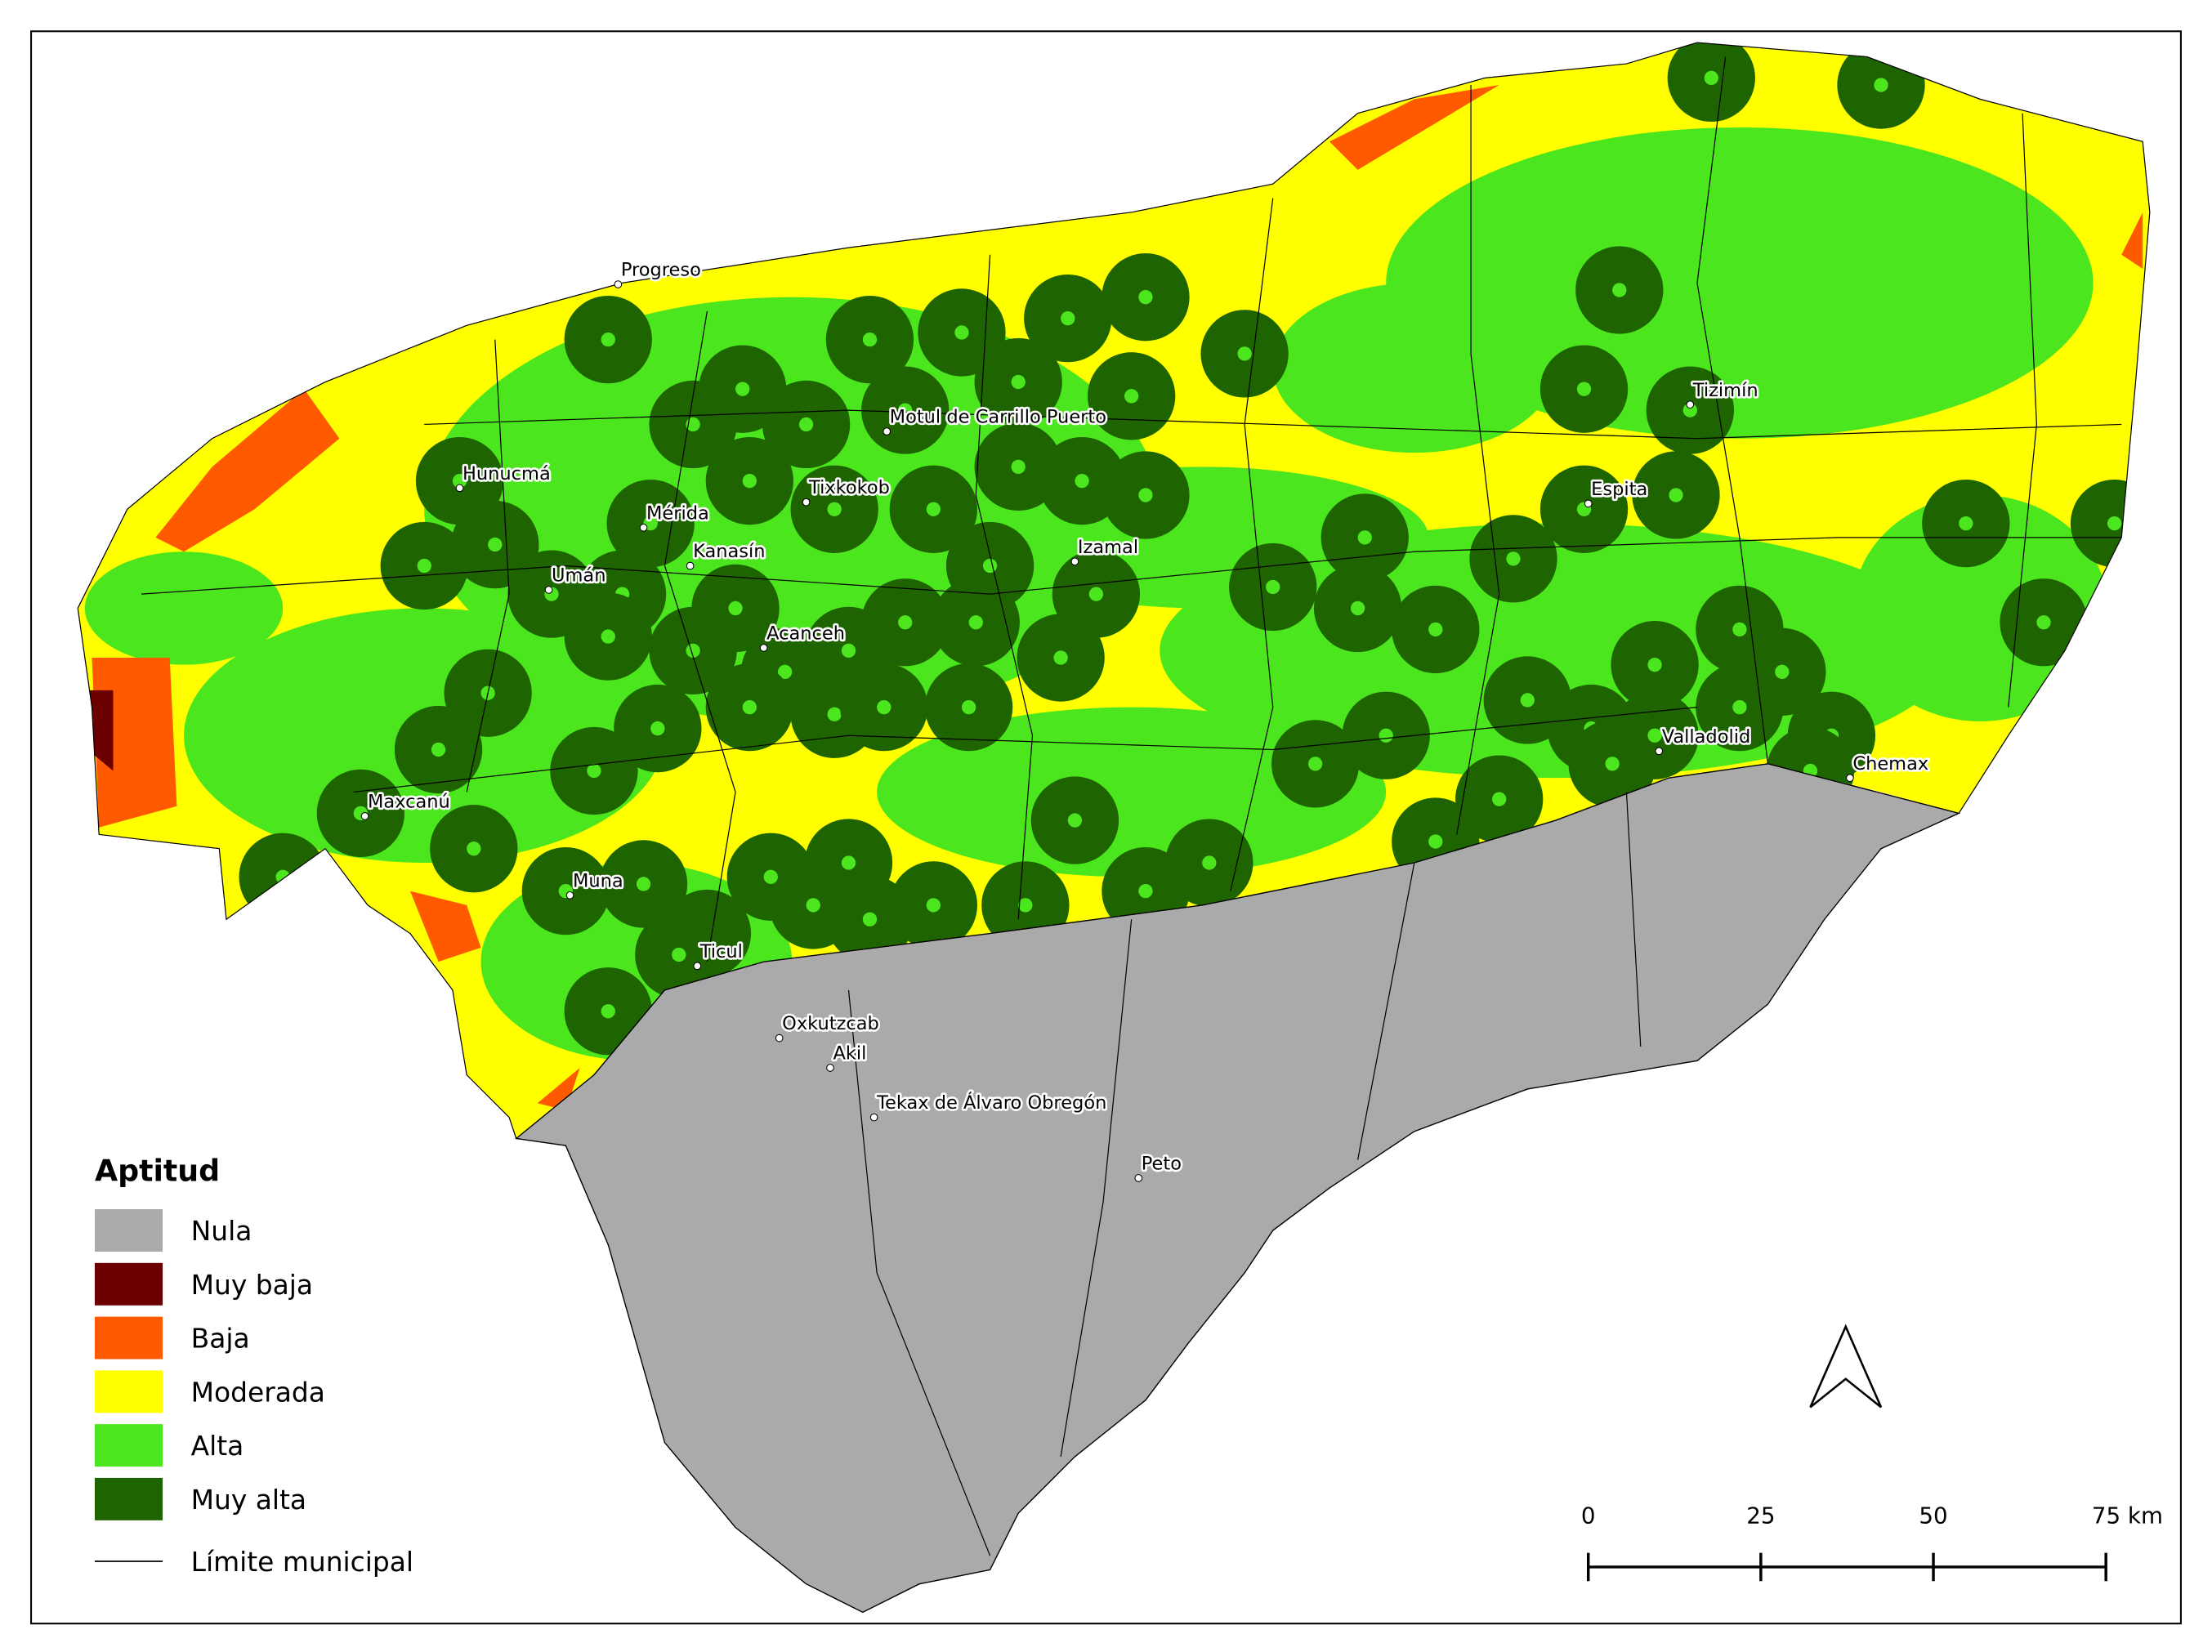 Image resolution: width=2212 pixels, height=1652 pixels. I want to click on scale-label: 75 km, so click(2127, 1515).